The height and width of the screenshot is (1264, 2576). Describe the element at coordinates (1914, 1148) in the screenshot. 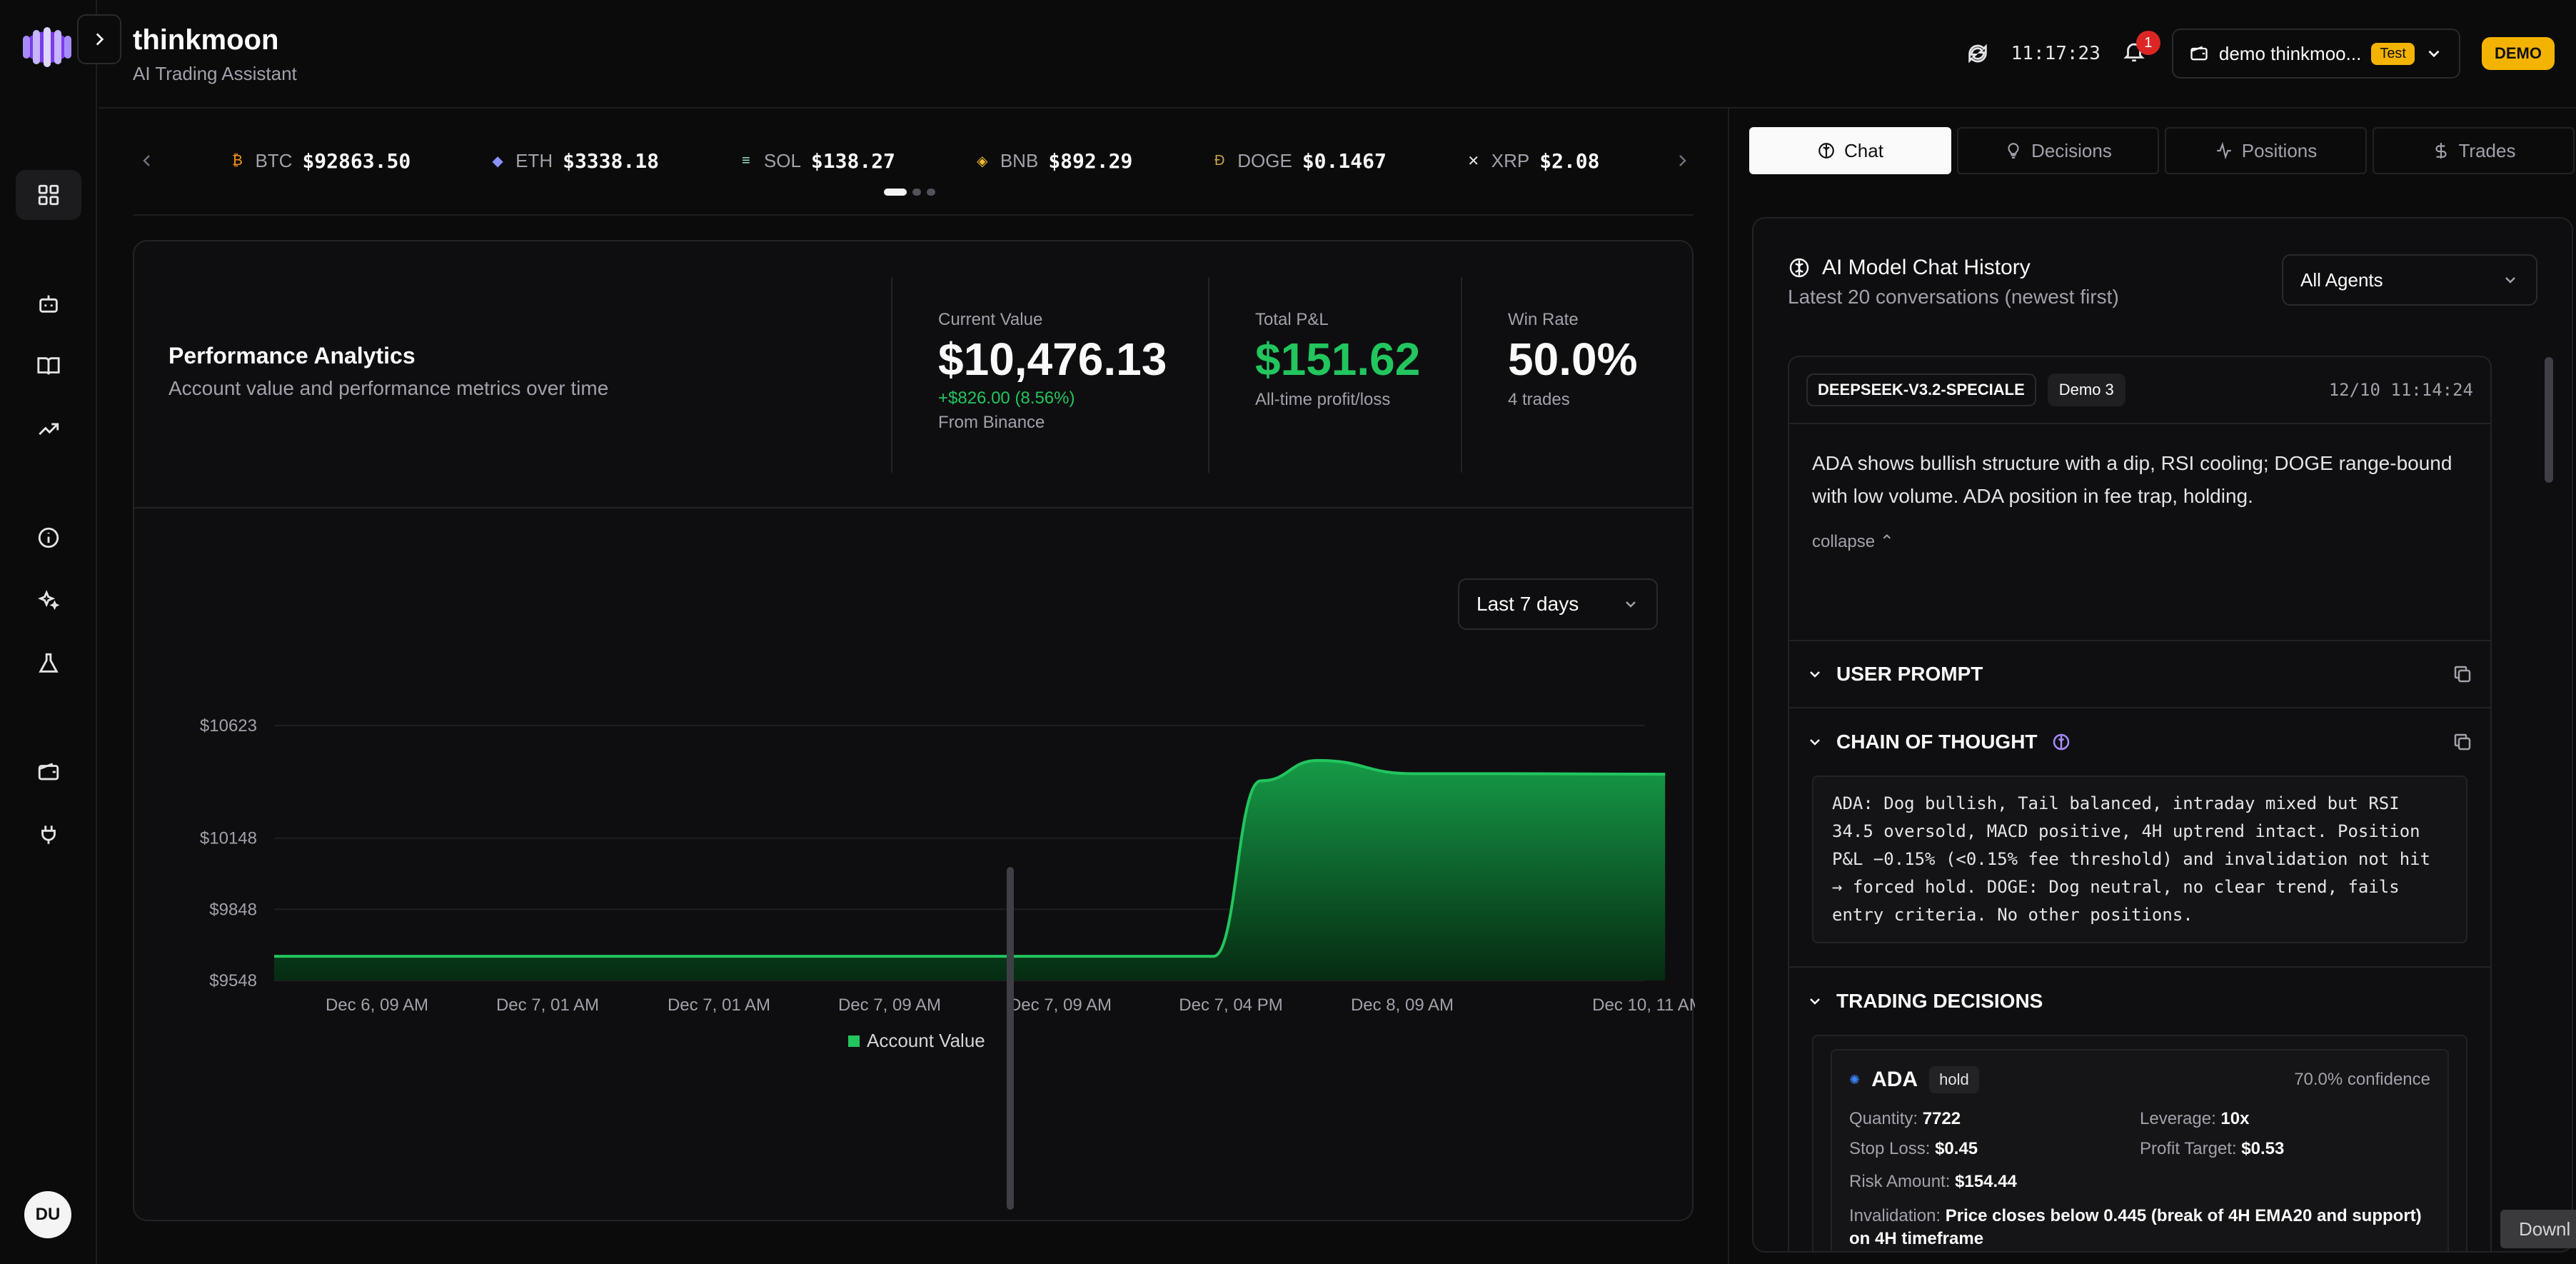

I see `stop-loss-field: Stop Loss: $0.45` at that location.